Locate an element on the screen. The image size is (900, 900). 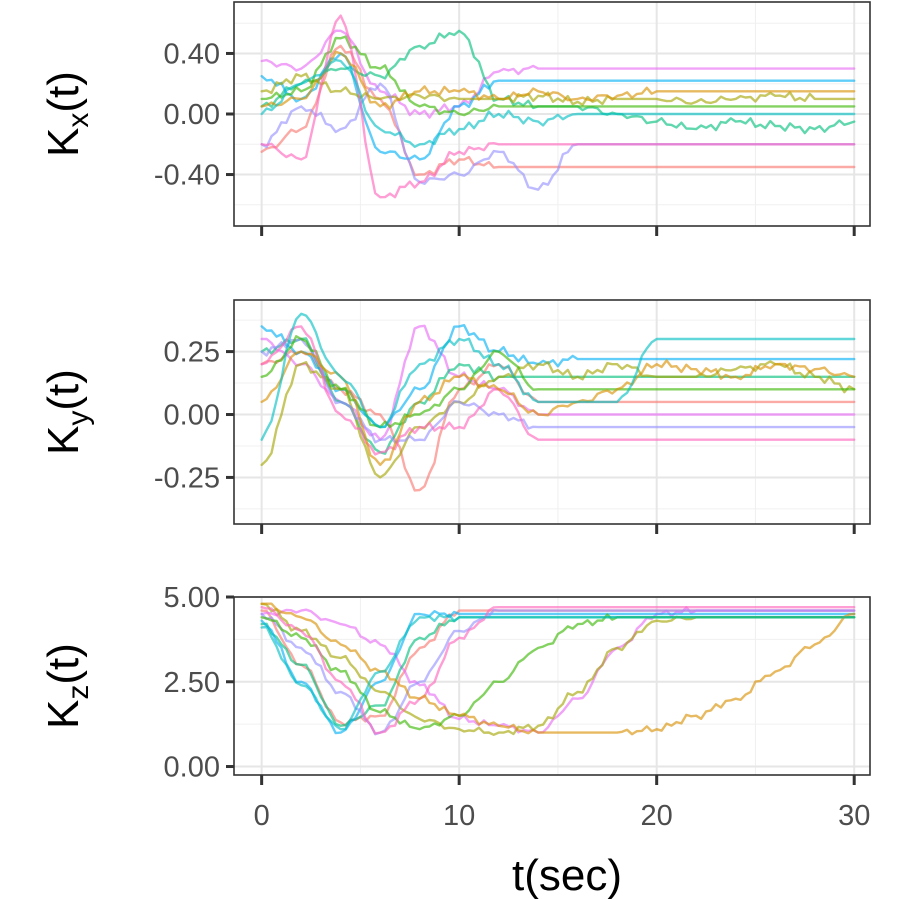
panel-kz-series is located at coordinates (558, 669).